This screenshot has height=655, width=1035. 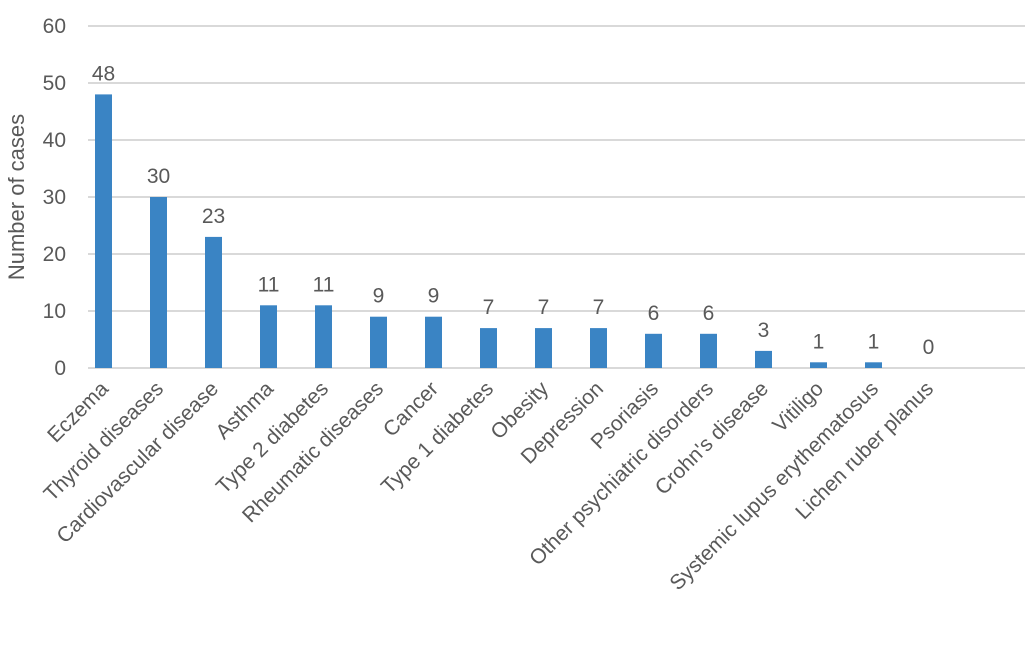 I want to click on y-axis-title: Number of cases, so click(x=16, y=197).